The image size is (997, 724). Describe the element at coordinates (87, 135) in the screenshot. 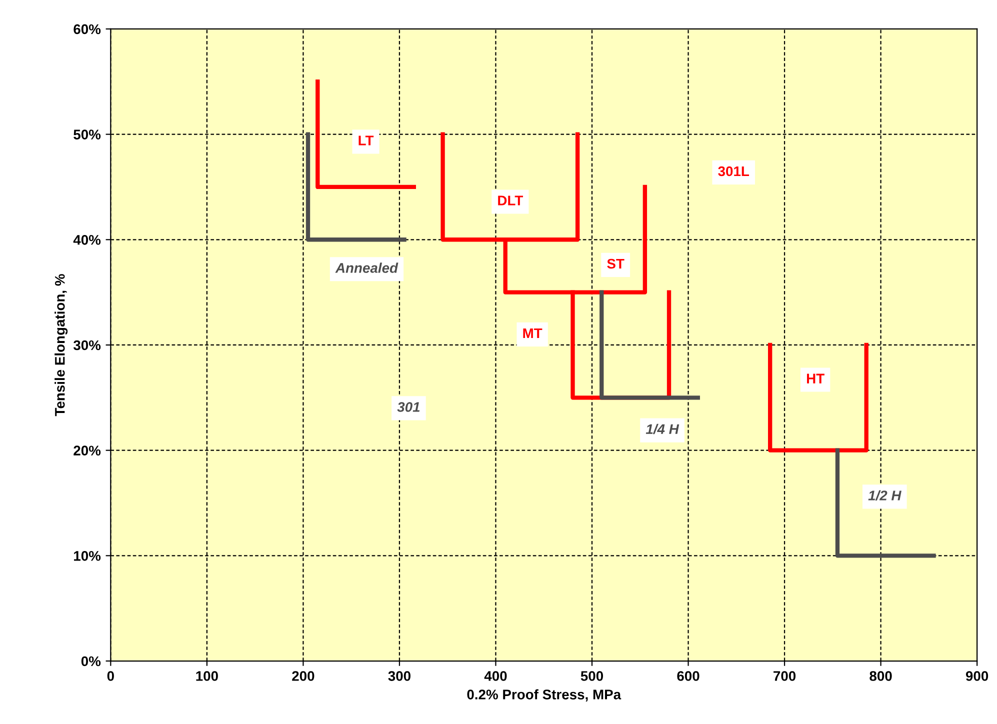

I see `y-tick-label: 50%` at that location.